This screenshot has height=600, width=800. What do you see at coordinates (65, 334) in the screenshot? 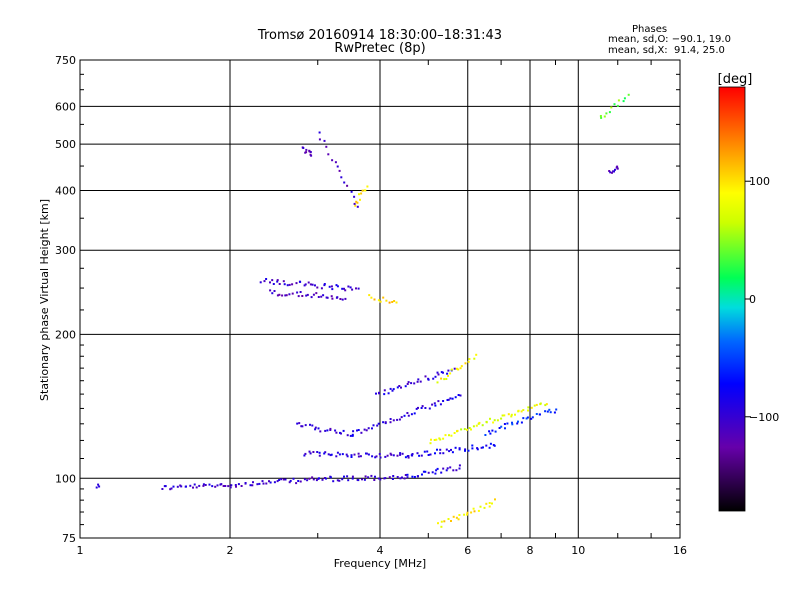
I see `y-tick-label: 200` at bounding box center [65, 334].